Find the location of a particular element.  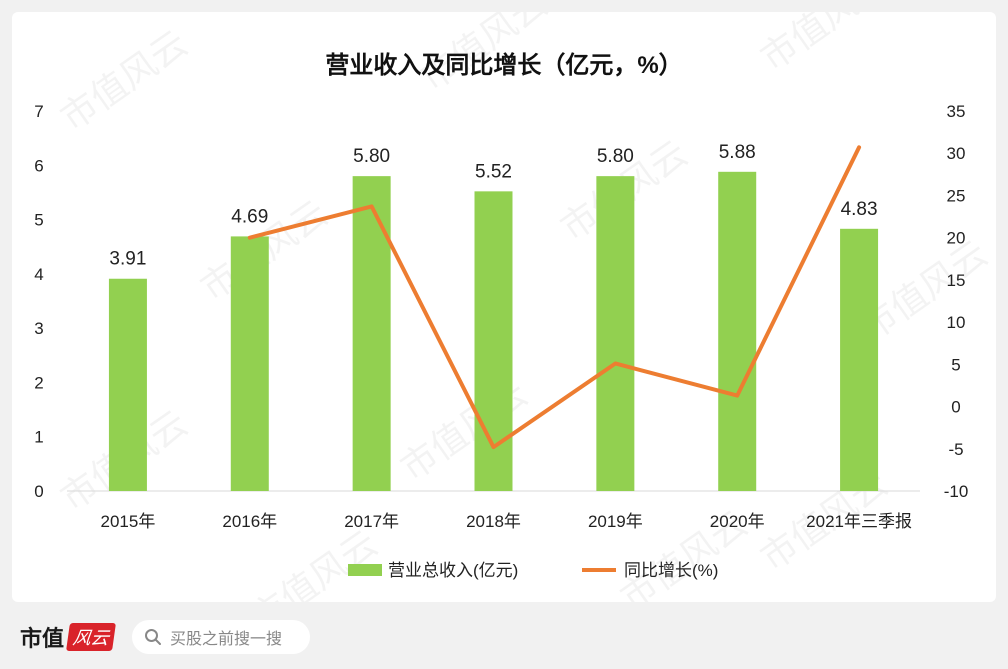

right-y-tick-label: 25 is located at coordinates (956, 195).